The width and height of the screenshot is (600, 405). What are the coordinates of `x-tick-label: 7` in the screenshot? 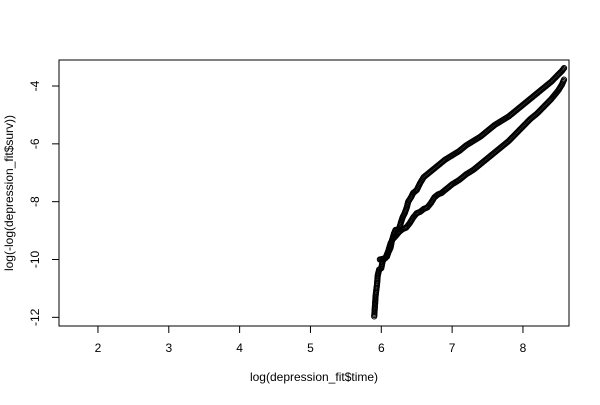 It's located at (452, 348).